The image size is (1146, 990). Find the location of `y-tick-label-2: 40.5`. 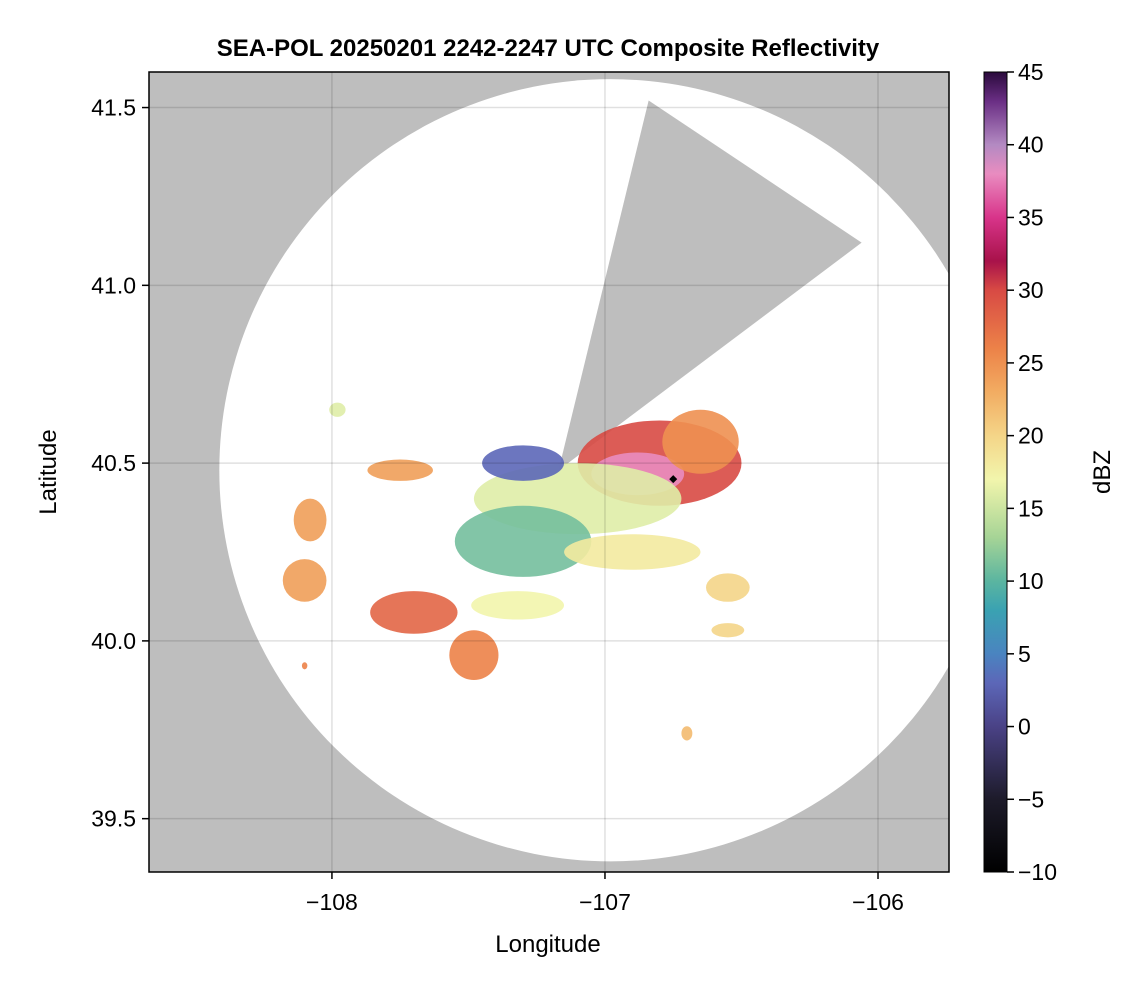

y-tick-label-2: 40.5 is located at coordinates (113, 463).